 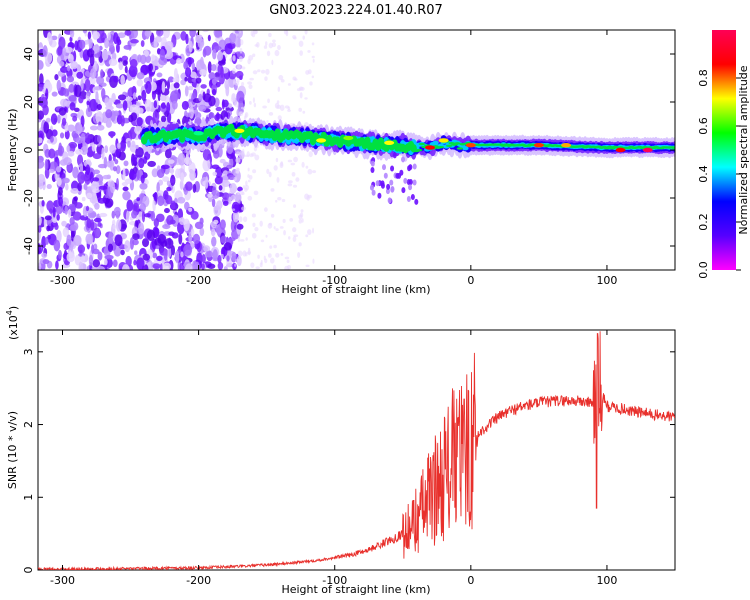 What do you see at coordinates (334, 280) in the screenshot?
I see `spectrogram-x-tick-label: -100` at bounding box center [334, 280].